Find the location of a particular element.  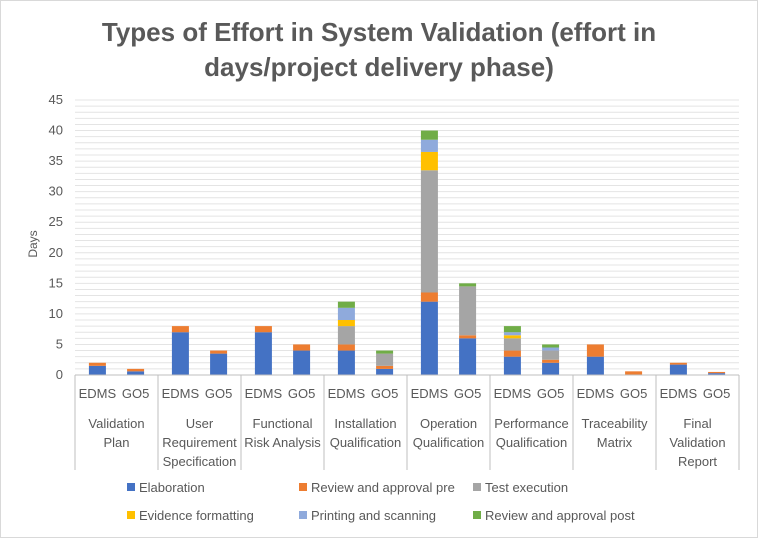

group-label: Operation is located at coordinates (448, 423).